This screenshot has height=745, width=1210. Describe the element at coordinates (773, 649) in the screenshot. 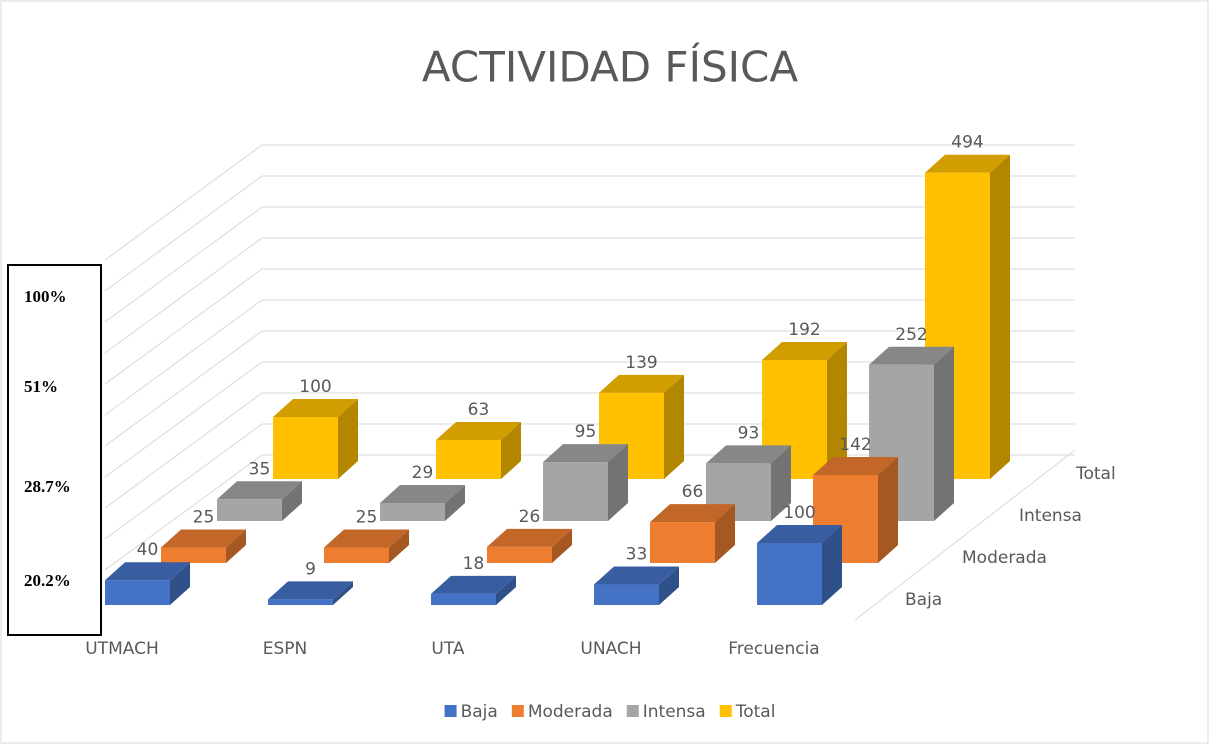

I see `x-tick-label: Frecuencia` at that location.